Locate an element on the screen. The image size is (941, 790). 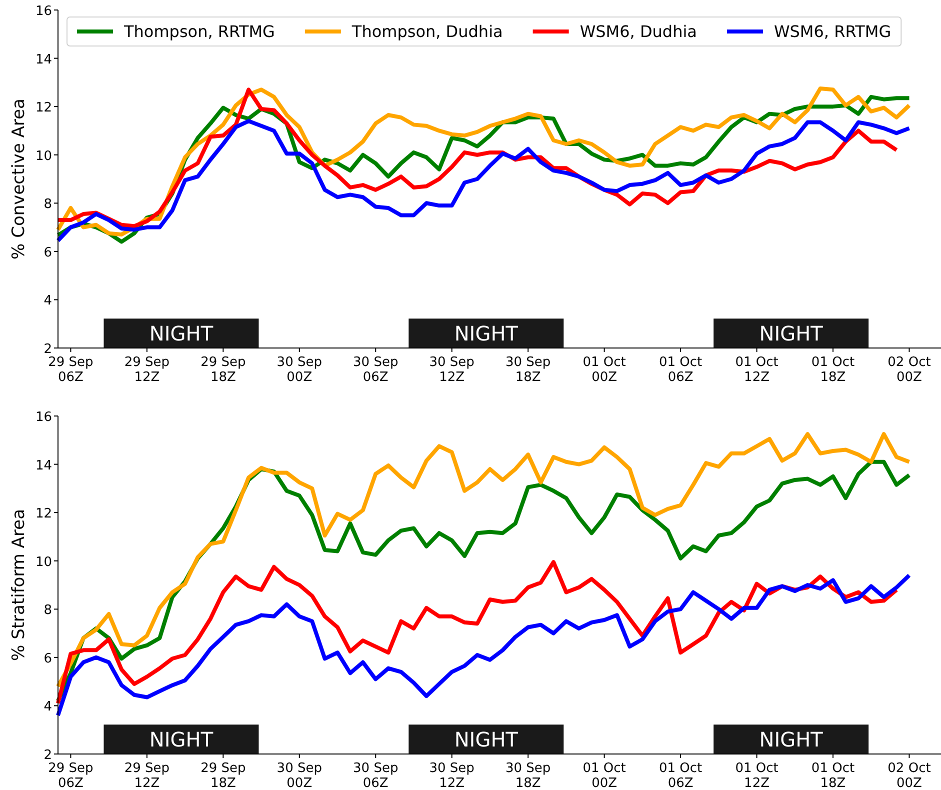
legend-label: WSM6, RRTMG is located at coordinates (833, 31).